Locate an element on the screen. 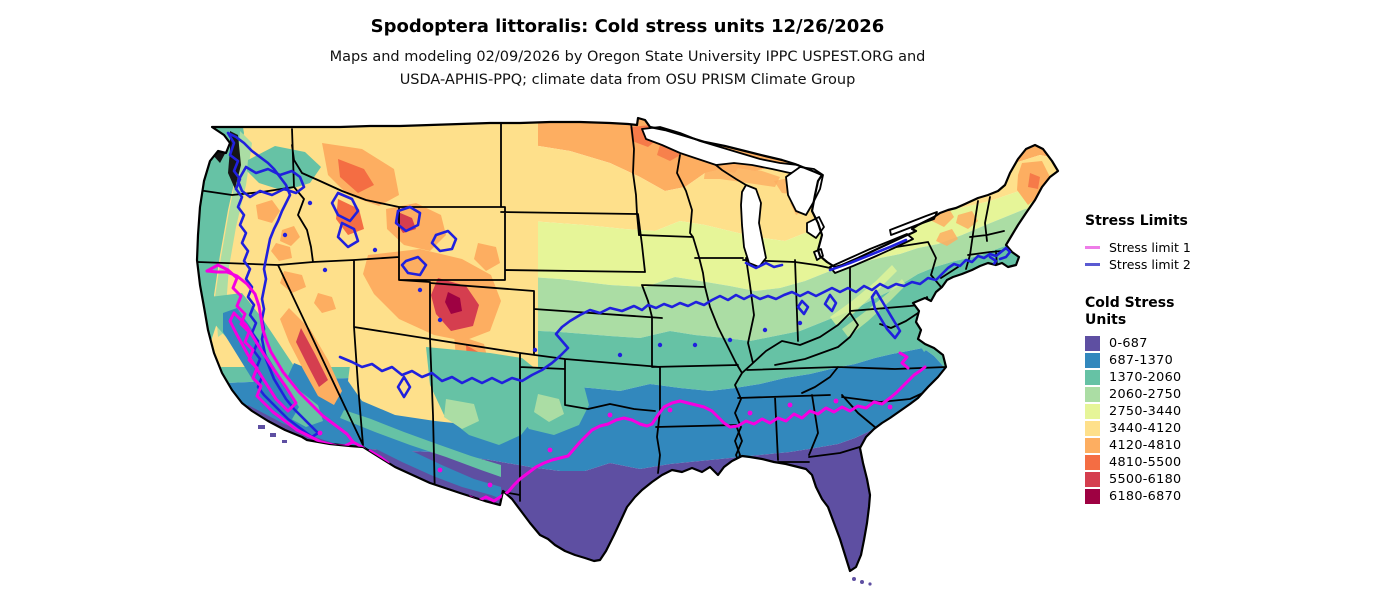  cold-stress-range-label: 0-687 is located at coordinates (1128, 343).